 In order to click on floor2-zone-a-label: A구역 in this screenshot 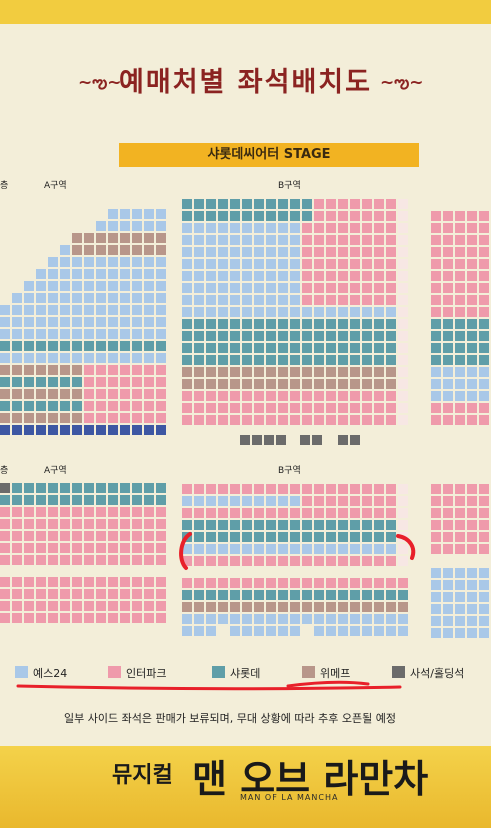, I will do `click(55, 471)`.